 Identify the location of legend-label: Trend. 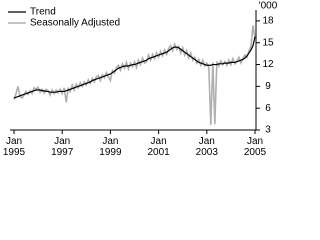
(43, 12).